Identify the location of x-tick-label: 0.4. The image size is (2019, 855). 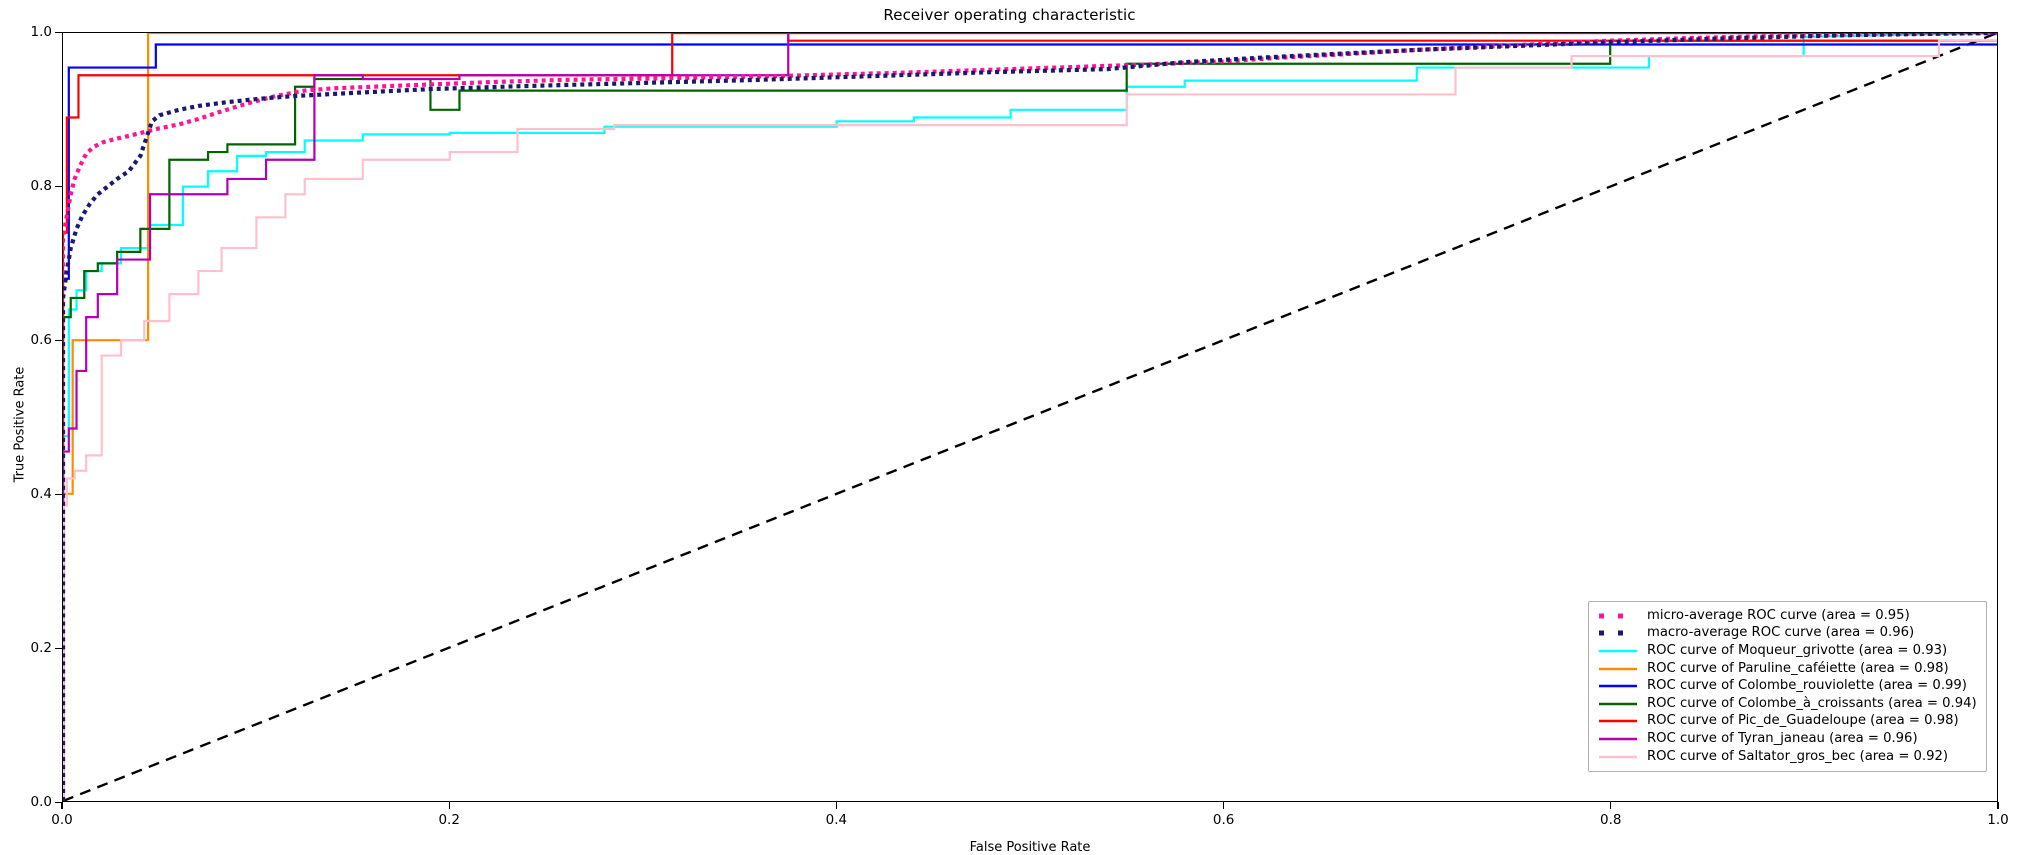
(836, 820).